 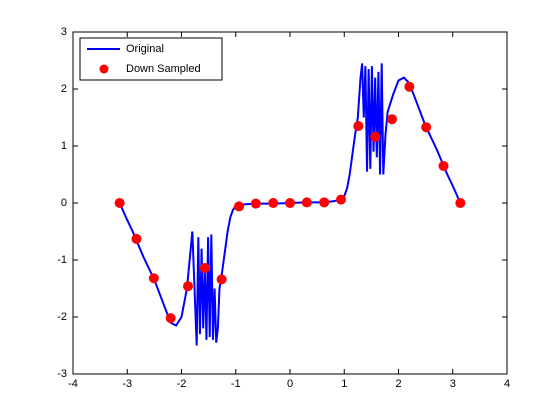 I want to click on y-tick-label: 3, so click(x=64, y=32).